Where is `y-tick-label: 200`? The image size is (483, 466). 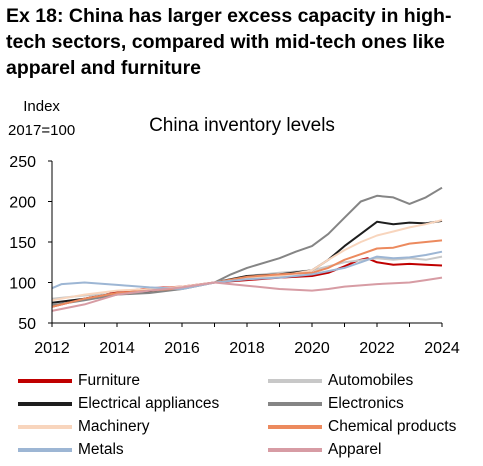
y-tick-label: 200 is located at coordinates (22, 203).